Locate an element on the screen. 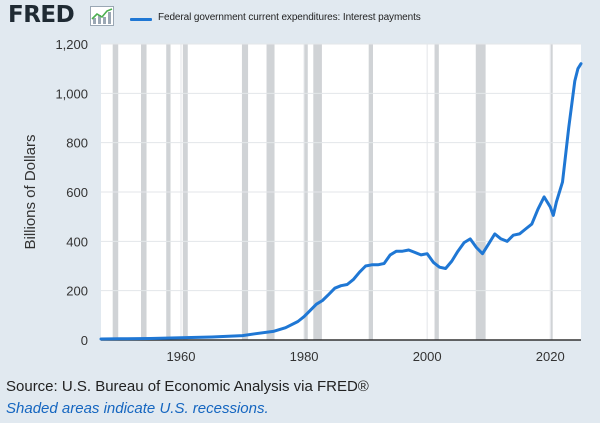  y-tick-label: 1,000 is located at coordinates (71, 93).